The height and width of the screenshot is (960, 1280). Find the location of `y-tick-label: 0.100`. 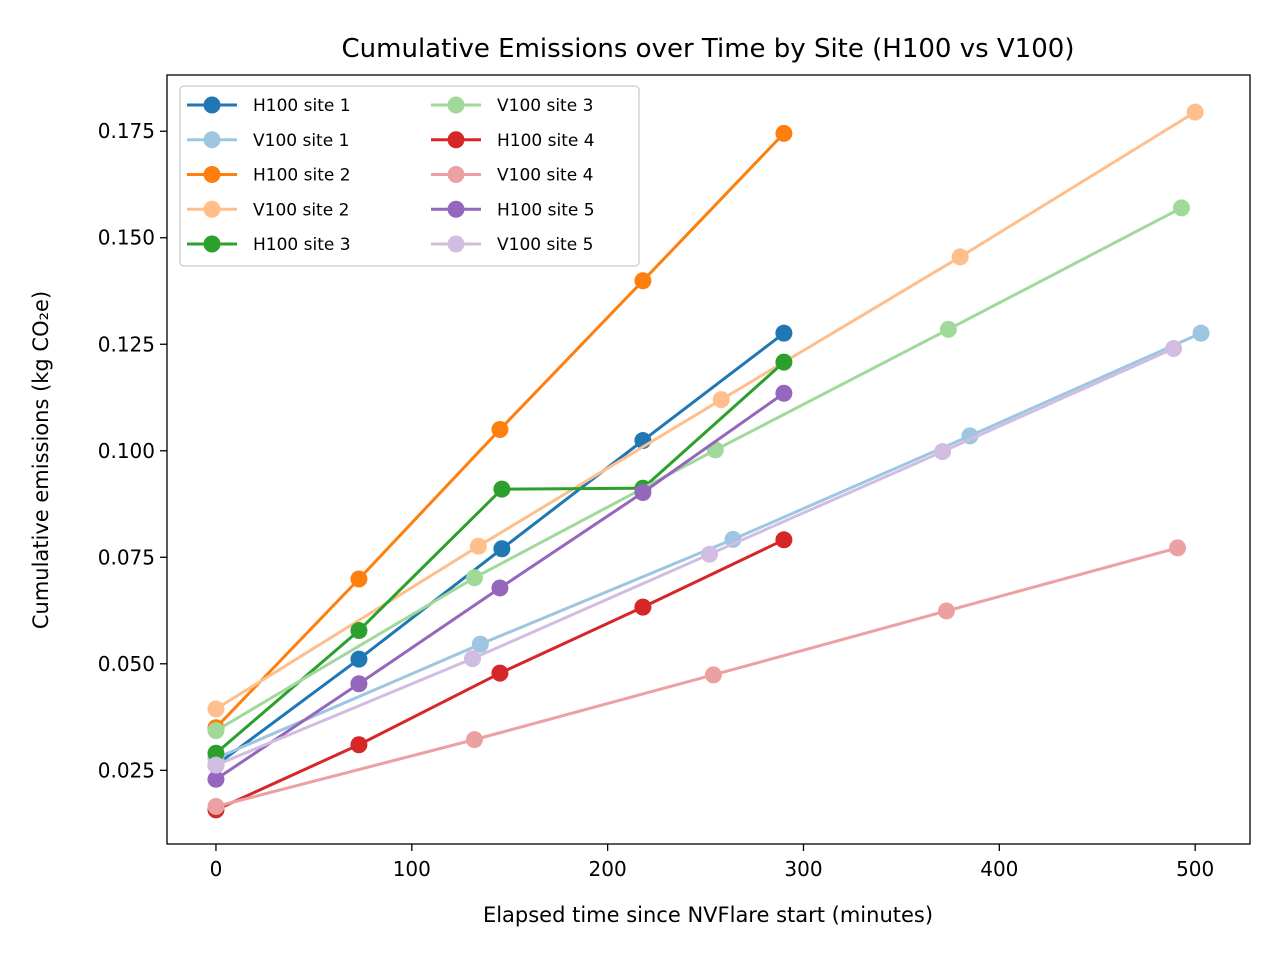

y-tick-label: 0.100 is located at coordinates (126, 451).